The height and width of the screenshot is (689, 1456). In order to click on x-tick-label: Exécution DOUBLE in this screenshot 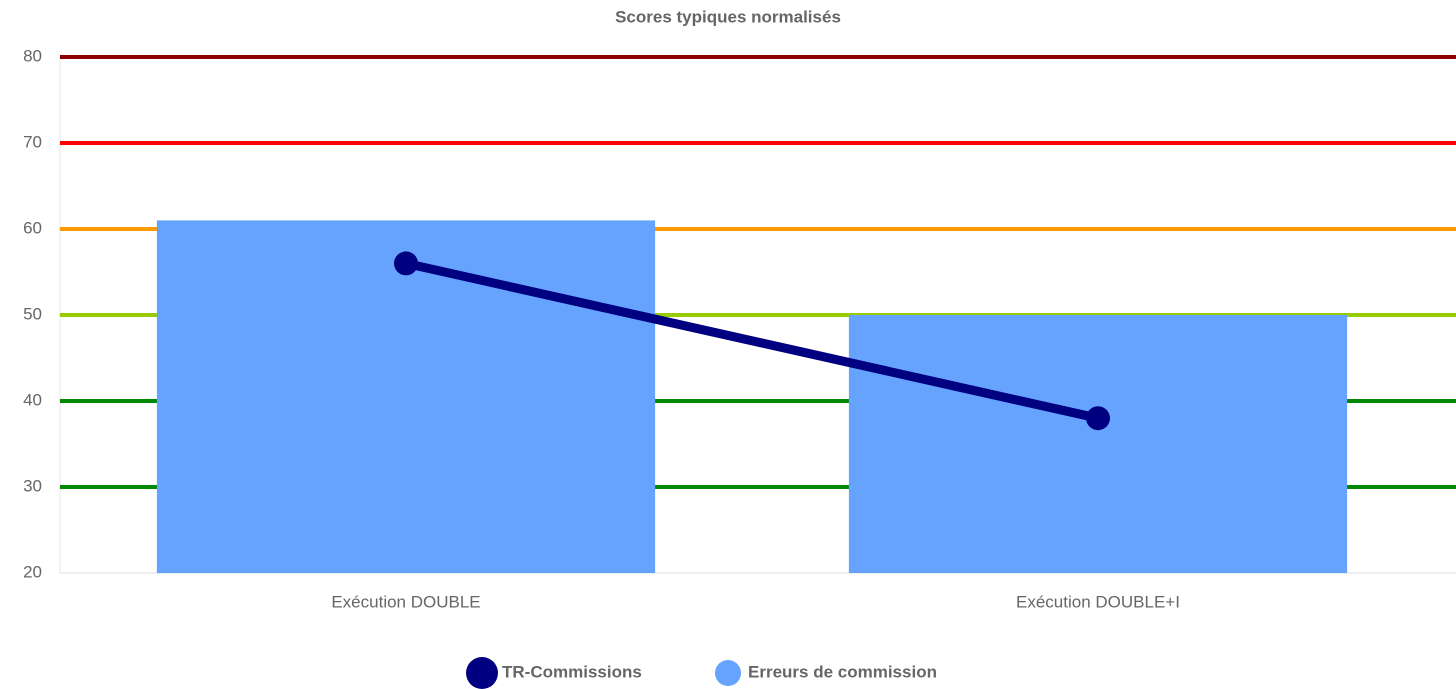, I will do `click(405, 601)`.